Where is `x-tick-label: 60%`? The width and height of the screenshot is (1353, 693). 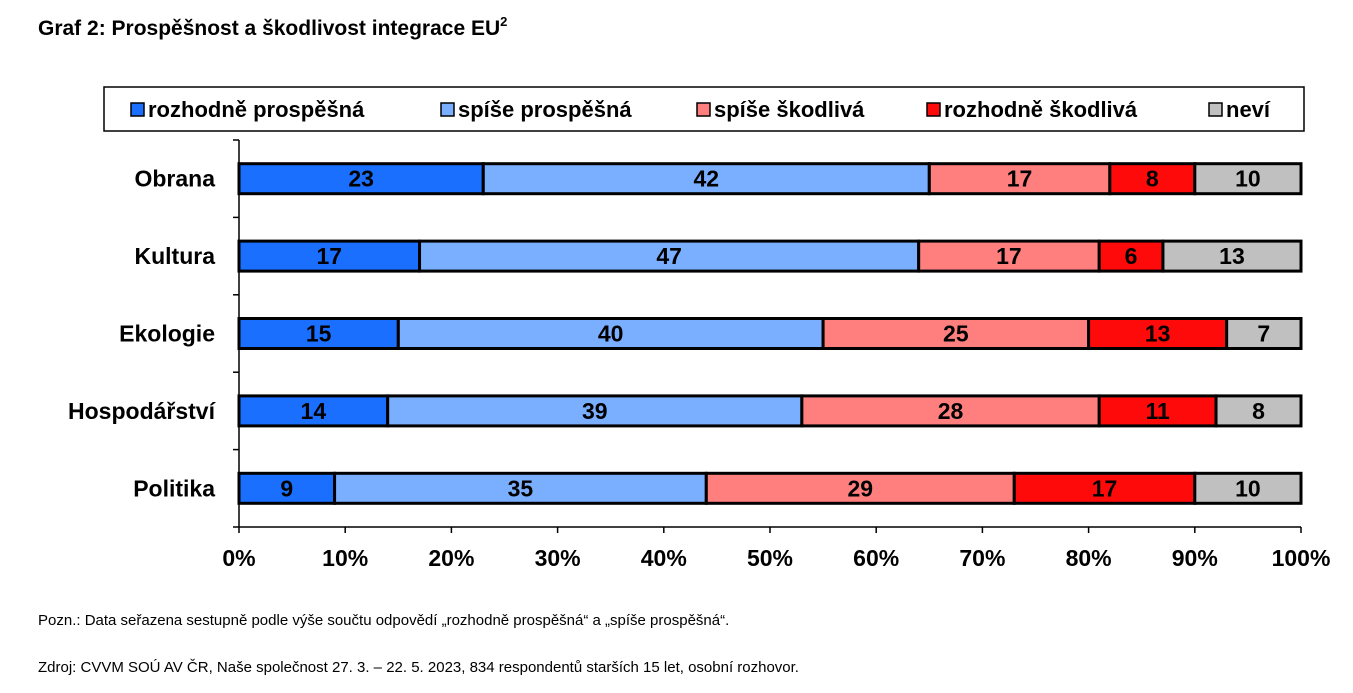
x-tick-label: 60% is located at coordinates (876, 558).